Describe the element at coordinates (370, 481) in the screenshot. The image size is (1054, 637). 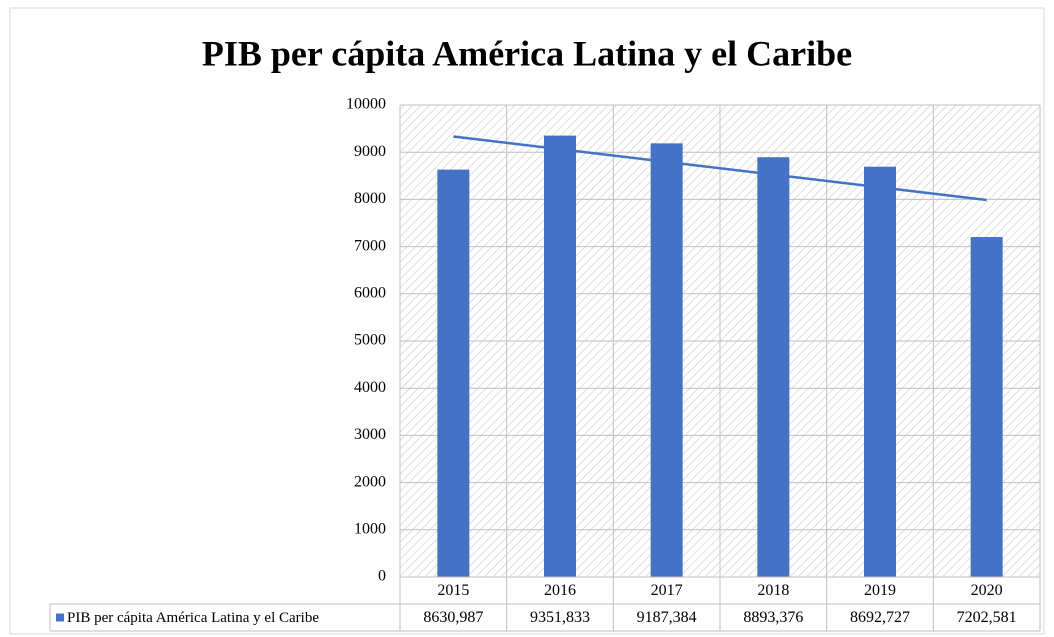
I see `y-tick-label: 2000` at that location.